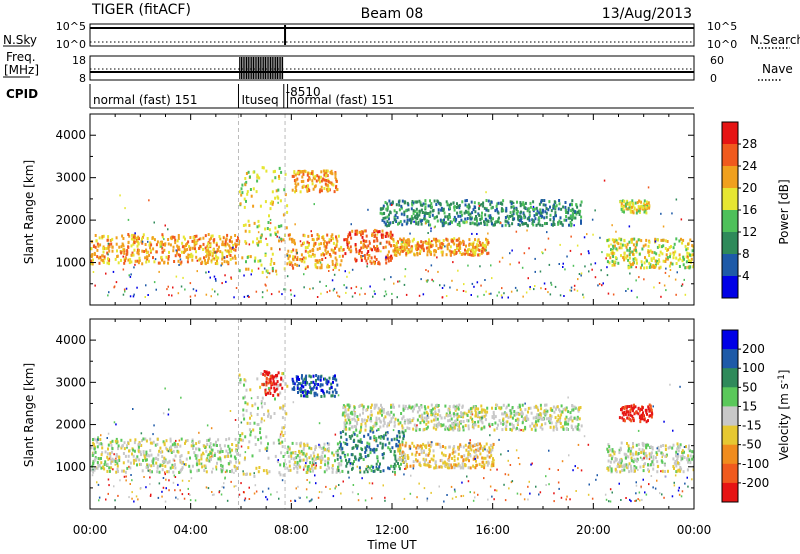 This screenshot has height=554, width=800. I want to click on nsky-label: N.Sky, so click(20, 40).